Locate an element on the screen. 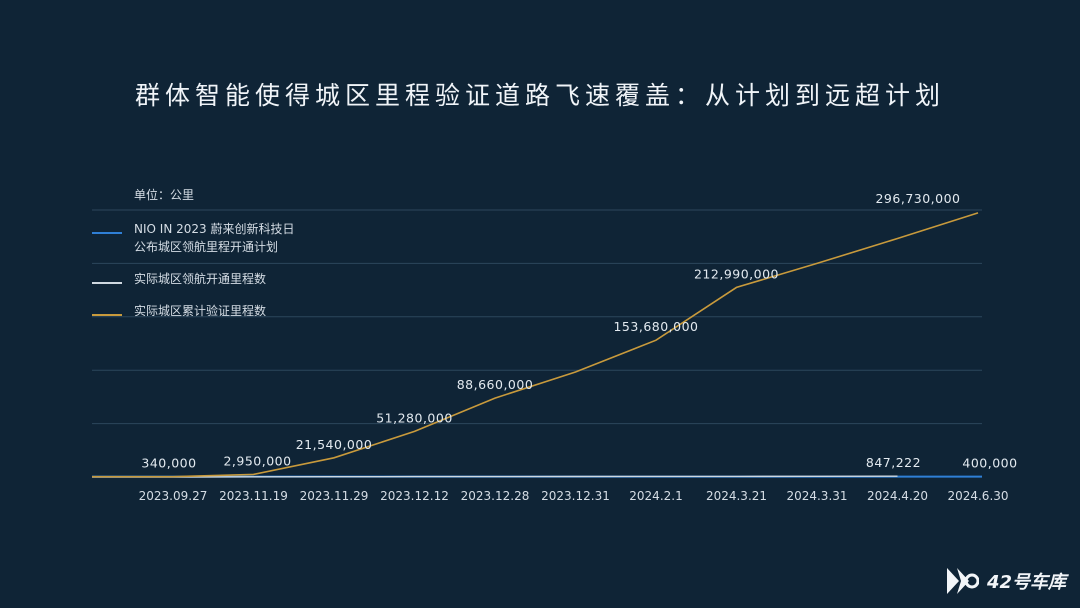  legend-item-plan: NIO IN 2023 蔚来创新科技日 公布城区领航里程开通计划 is located at coordinates (193, 238).